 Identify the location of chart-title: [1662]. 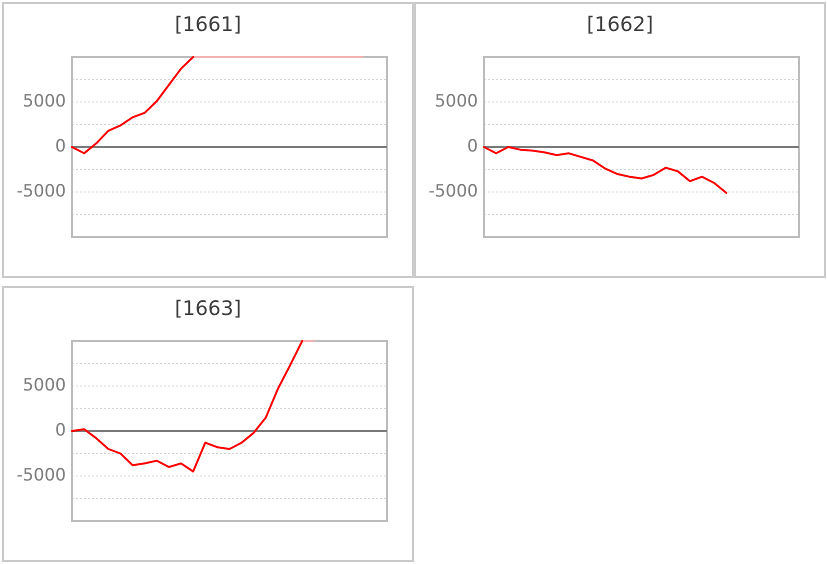
(620, 24).